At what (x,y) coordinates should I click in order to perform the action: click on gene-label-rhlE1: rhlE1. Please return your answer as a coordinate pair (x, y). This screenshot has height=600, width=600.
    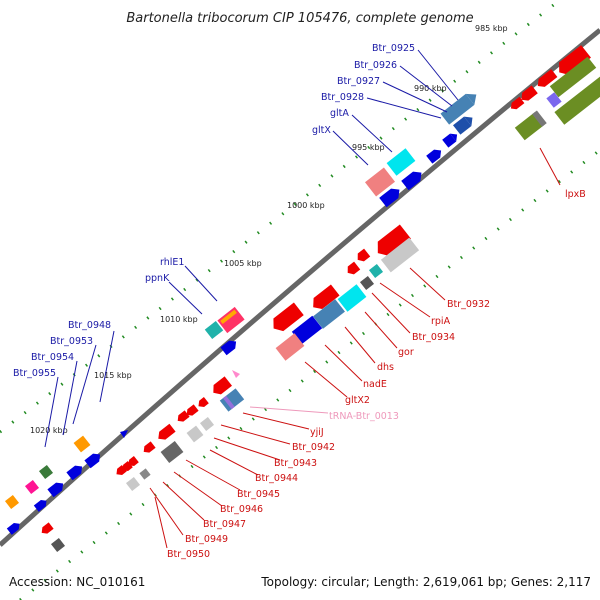
    Looking at the image, I should click on (172, 262).